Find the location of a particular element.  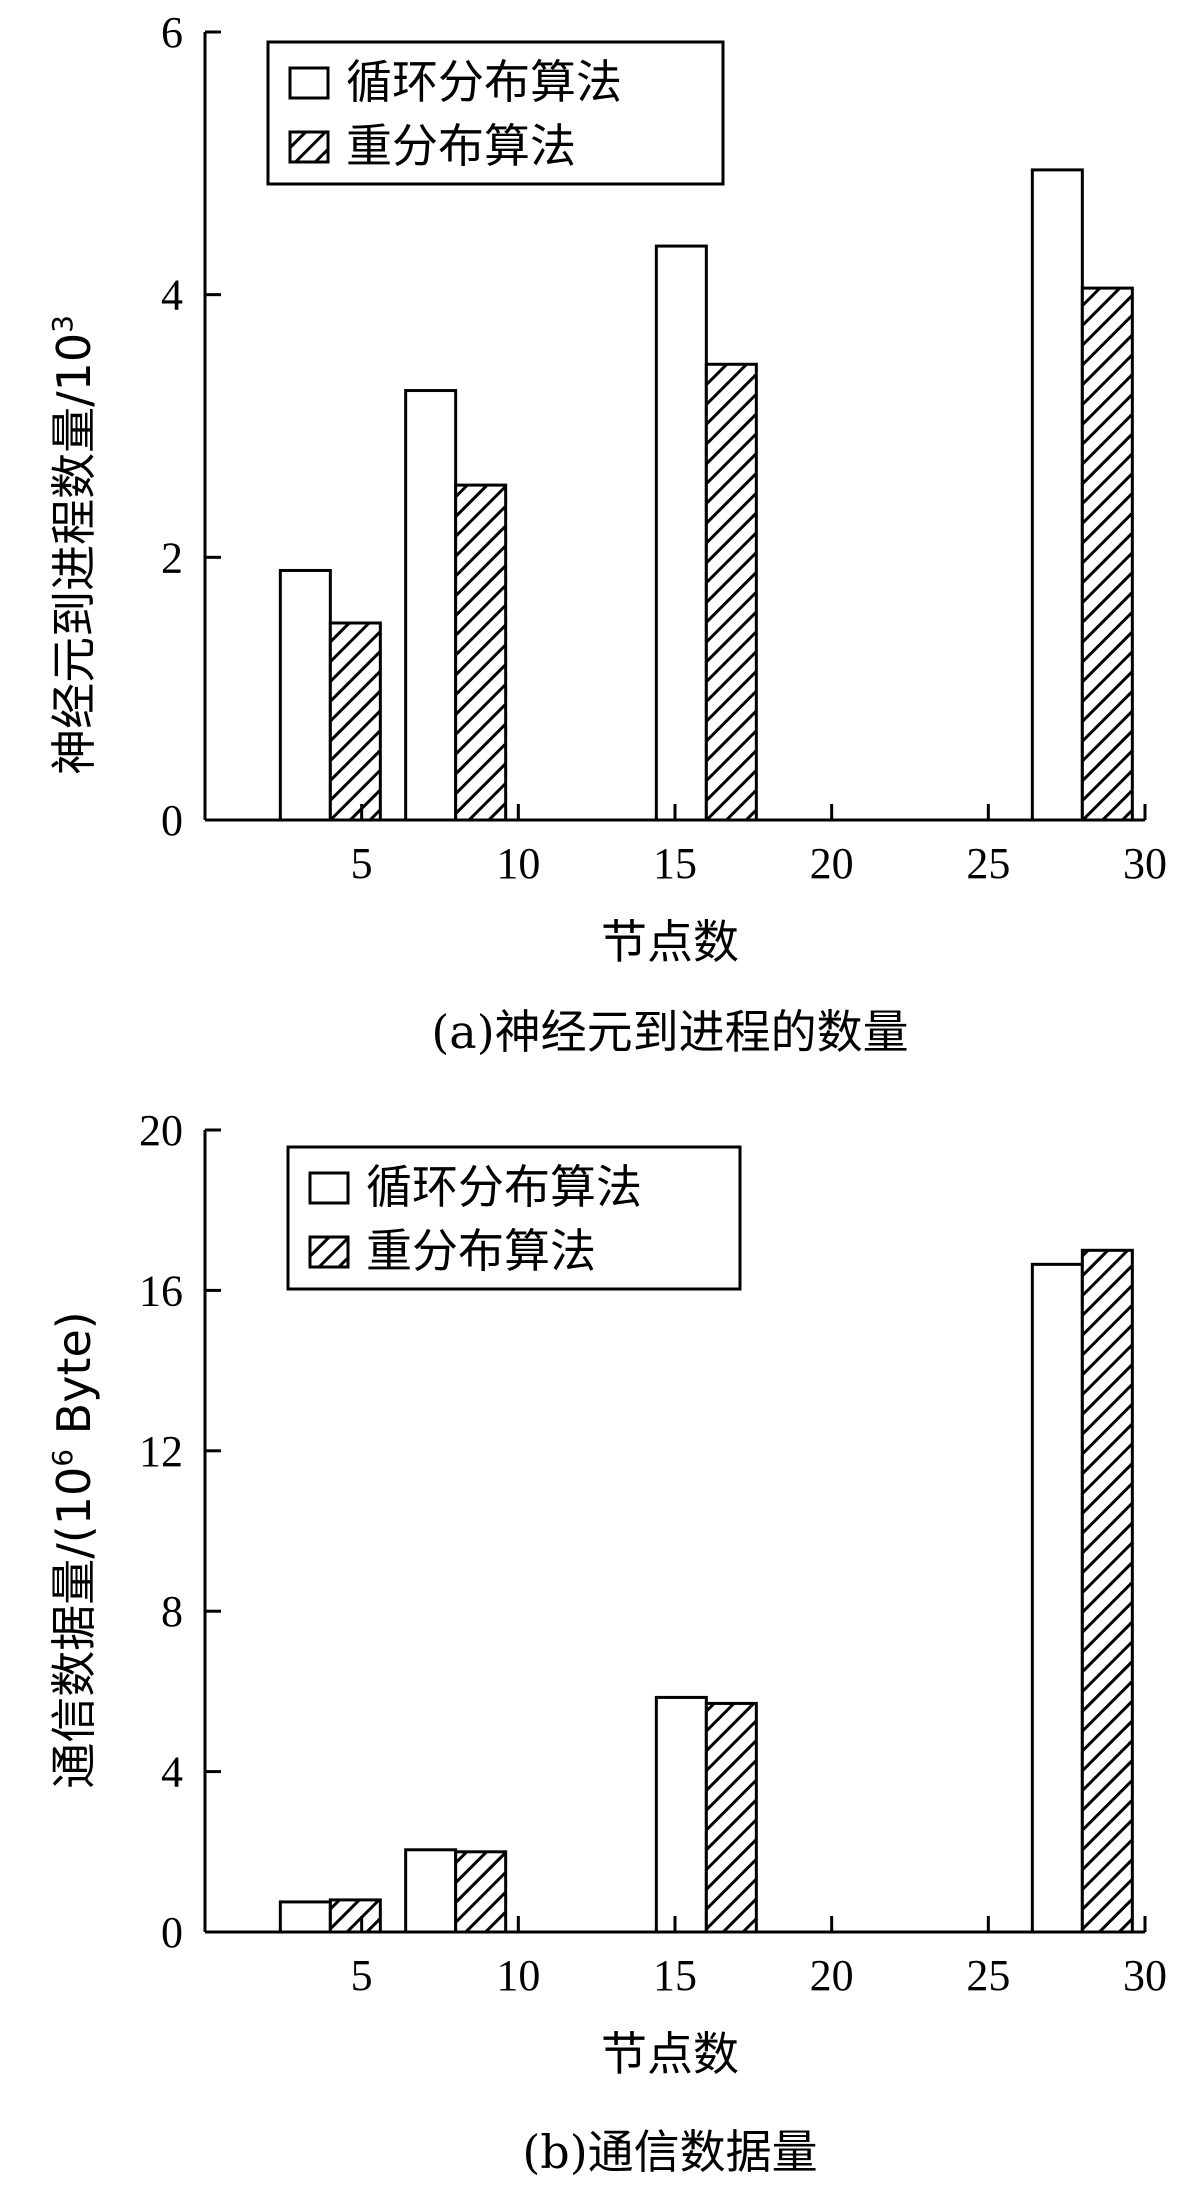

chart-a-legend-swatch-redistribution is located at coordinates (309, 147).